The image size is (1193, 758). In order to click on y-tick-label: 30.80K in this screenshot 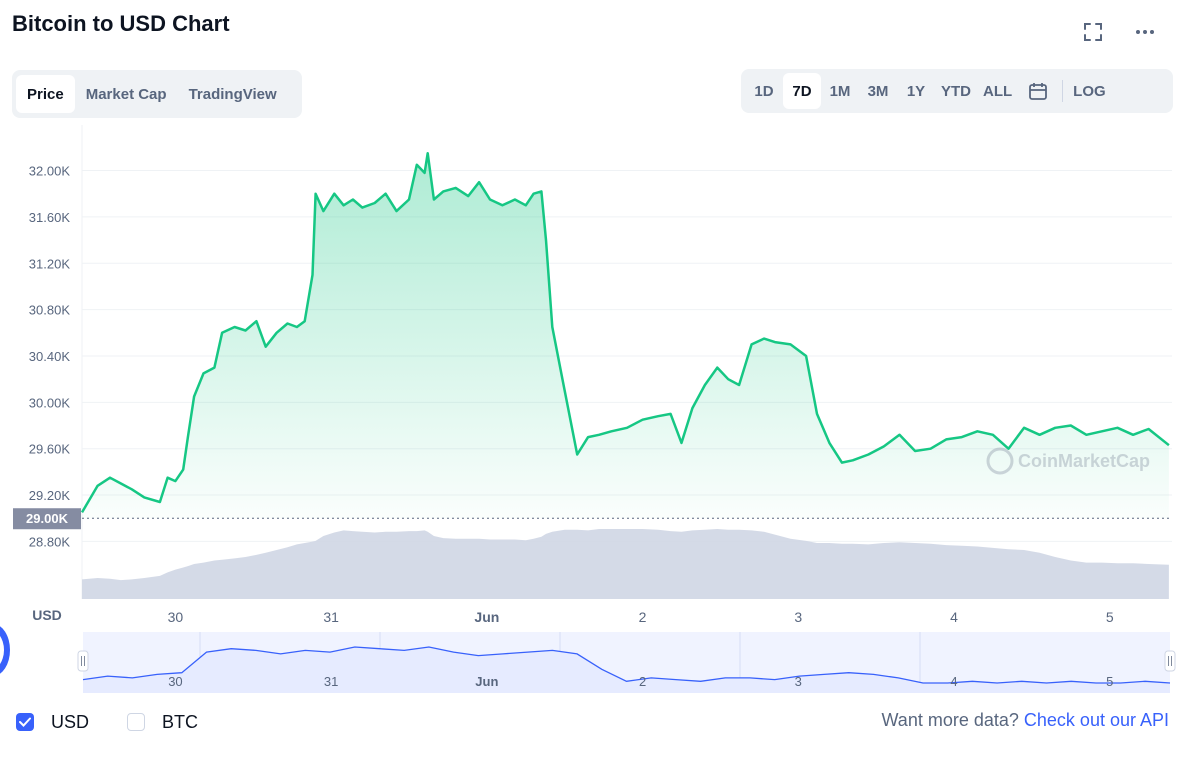, I will do `click(50, 310)`.